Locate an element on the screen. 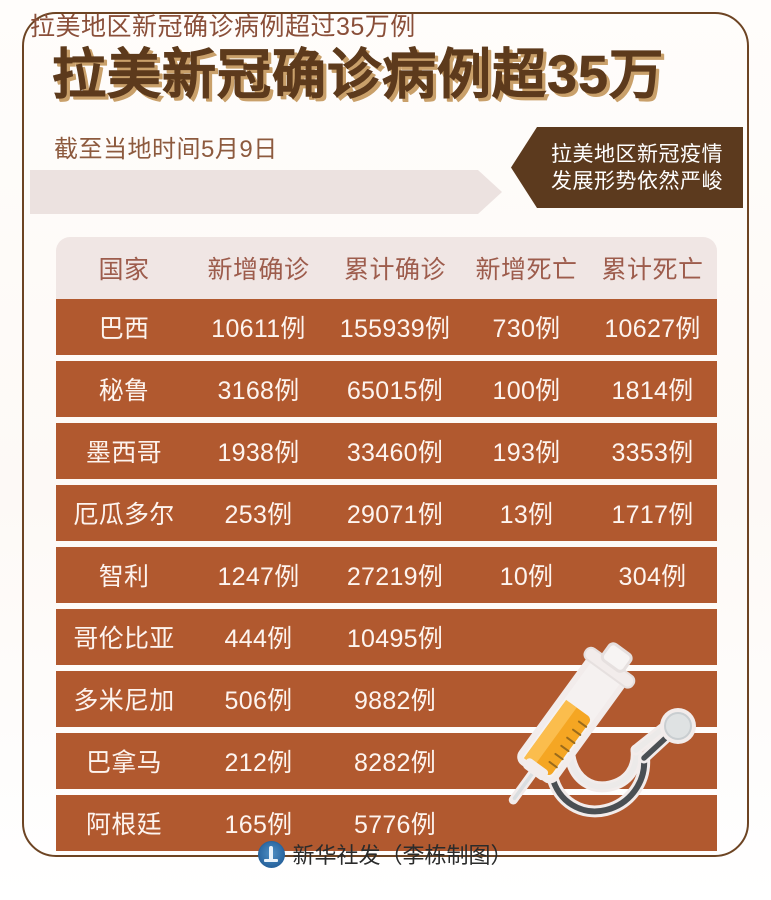 The image size is (771, 900). cell-country: 智利 is located at coordinates (124, 577).